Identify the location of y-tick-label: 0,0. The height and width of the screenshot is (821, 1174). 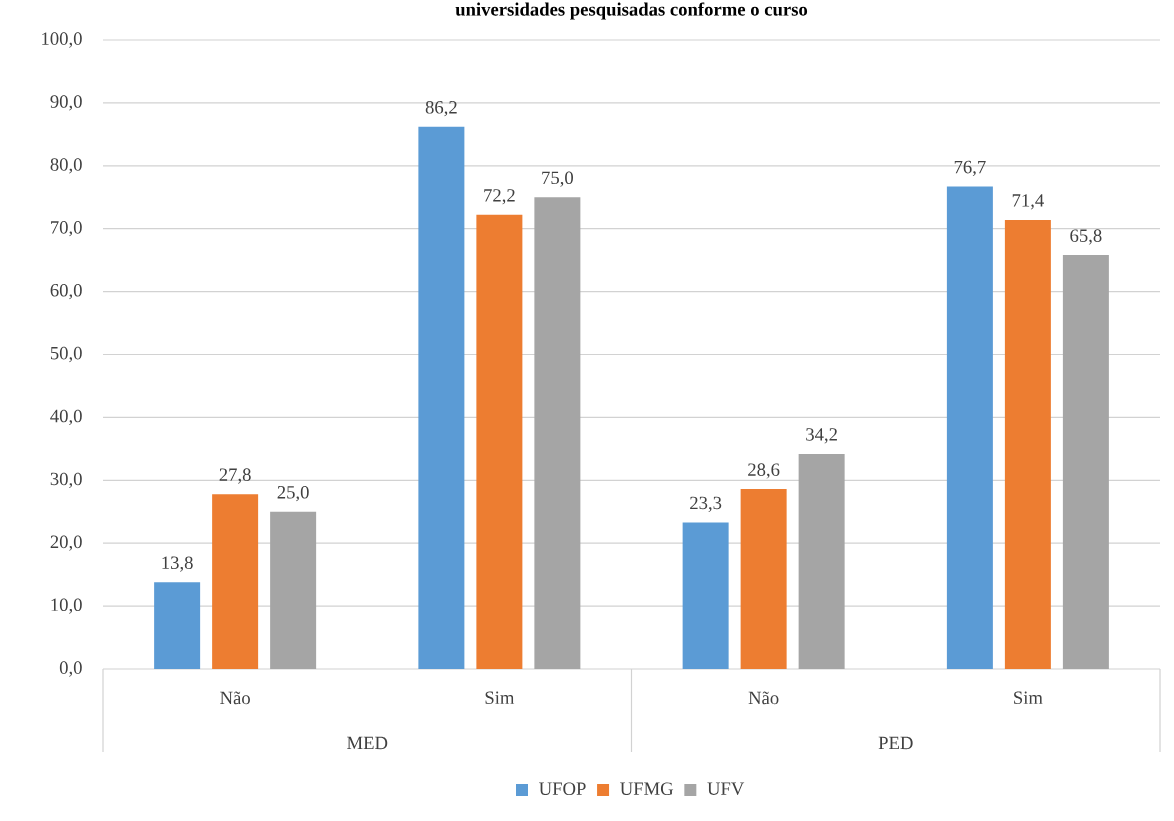
(70, 669).